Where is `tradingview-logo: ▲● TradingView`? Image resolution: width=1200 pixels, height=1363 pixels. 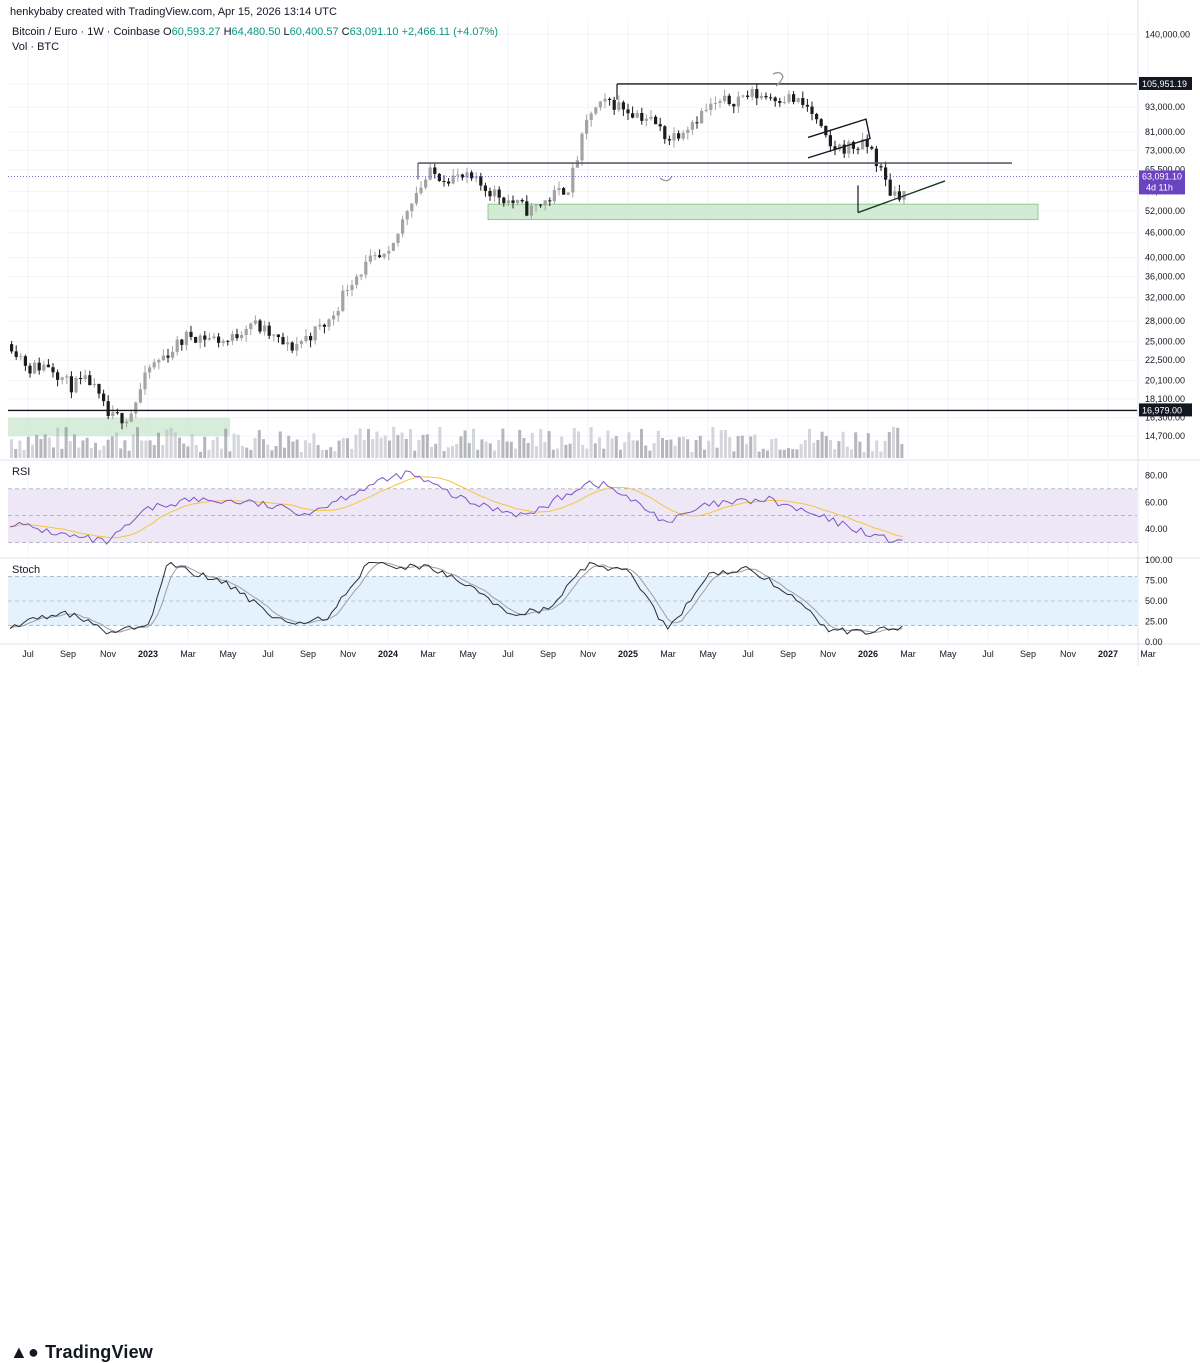 tradingview-logo: ▲● TradingView is located at coordinates (81, 1352).